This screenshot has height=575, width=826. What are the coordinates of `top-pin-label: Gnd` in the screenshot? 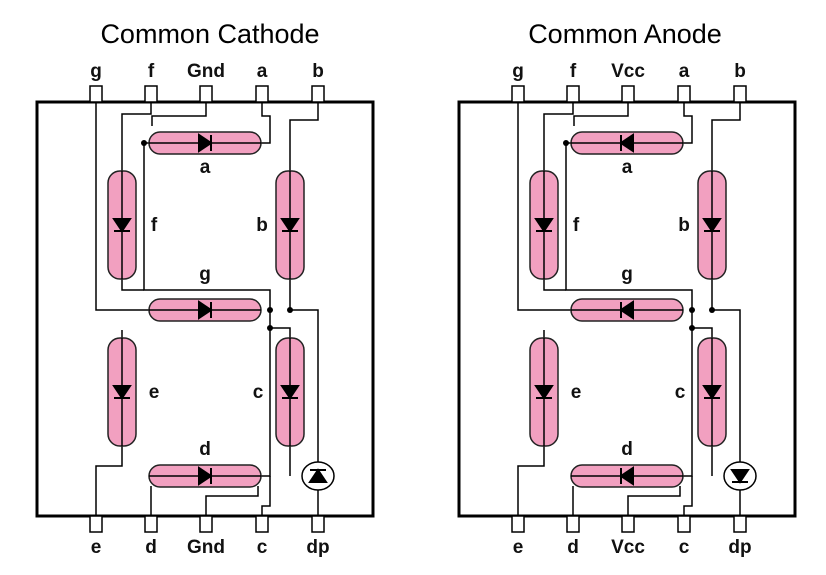 It's located at (206, 71).